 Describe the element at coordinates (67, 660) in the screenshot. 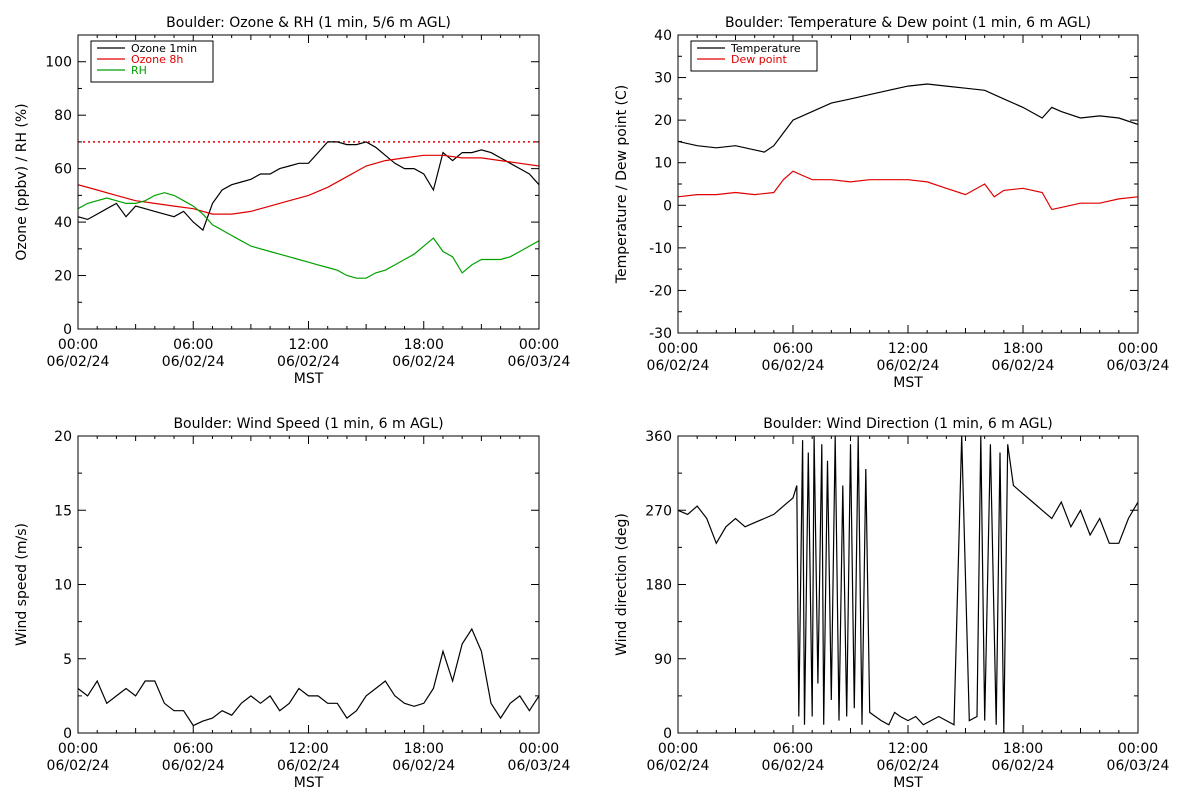

I see `y-tick-label: 5` at that location.